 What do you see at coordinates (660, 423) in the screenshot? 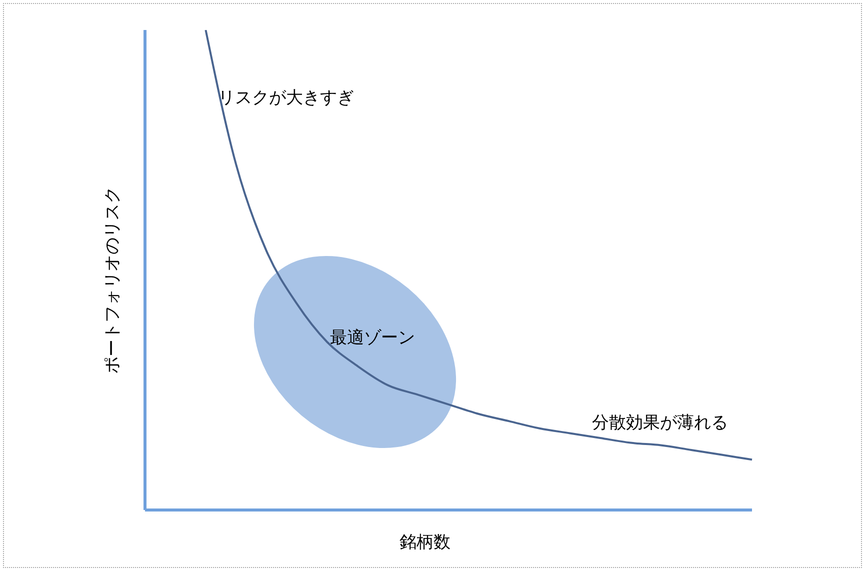
I see `annotation: 分散効果が薄れる` at bounding box center [660, 423].